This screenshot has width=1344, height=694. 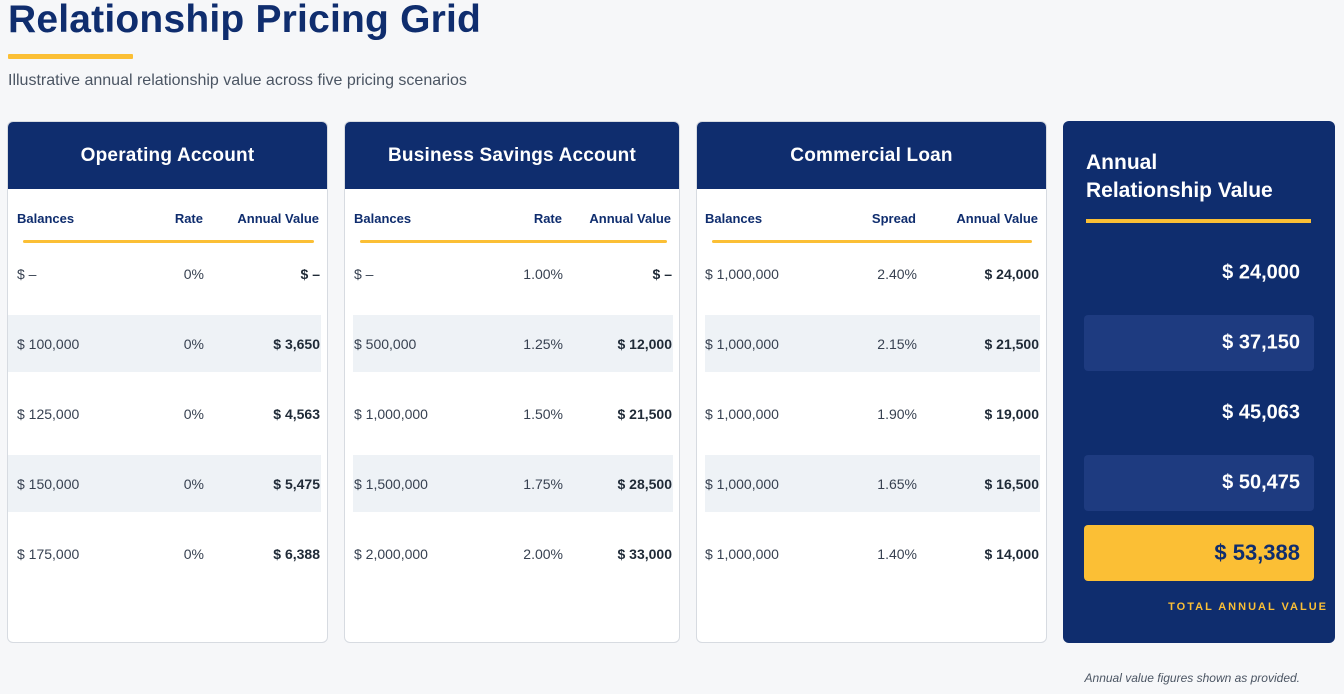 What do you see at coordinates (1261, 482) in the screenshot?
I see `summary-value: $ 50,475` at bounding box center [1261, 482].